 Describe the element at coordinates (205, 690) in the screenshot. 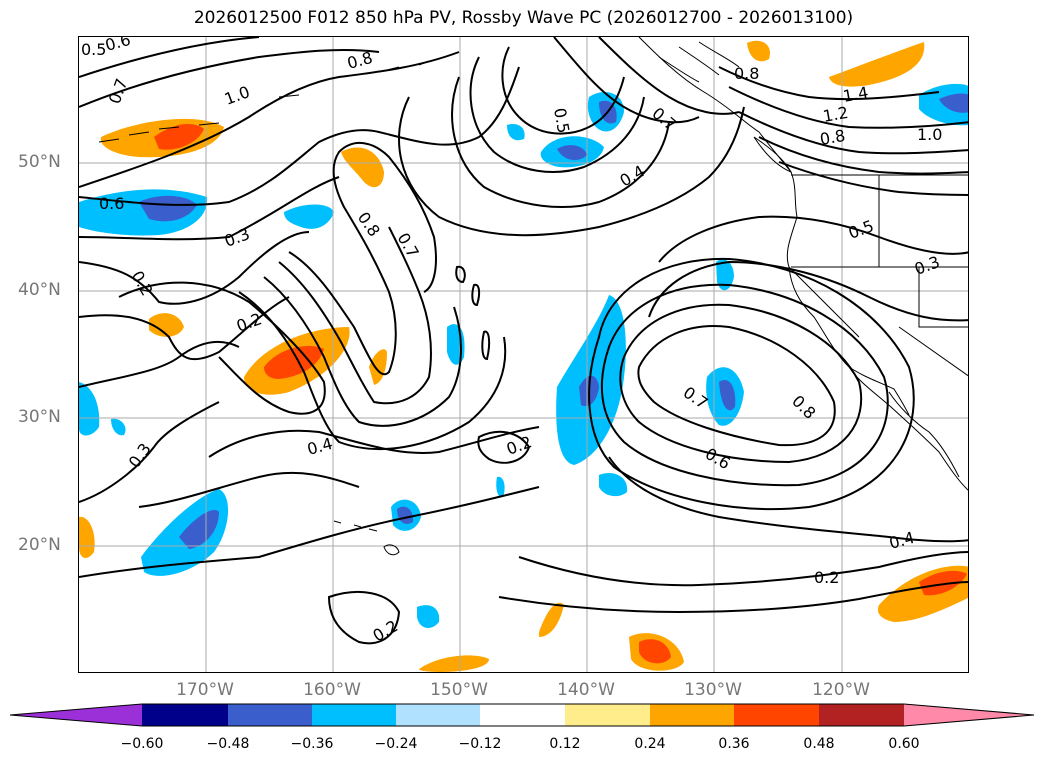

I see `lon-label-170w: 170°W` at that location.